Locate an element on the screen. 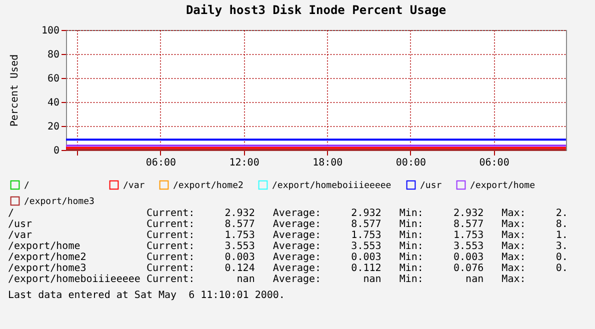 Image resolution: width=595 pixels, height=329 pixels. x-tick-label: 12:00 is located at coordinates (244, 163).